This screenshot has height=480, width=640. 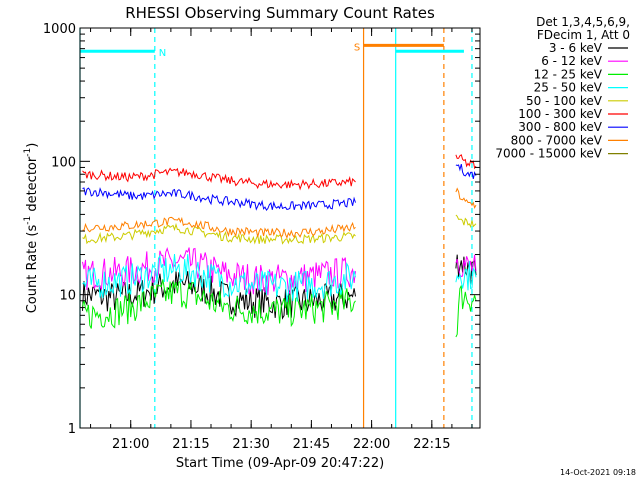 What do you see at coordinates (557, 140) in the screenshot?
I see `legend-label: 800 - 7000 keV` at bounding box center [557, 140].